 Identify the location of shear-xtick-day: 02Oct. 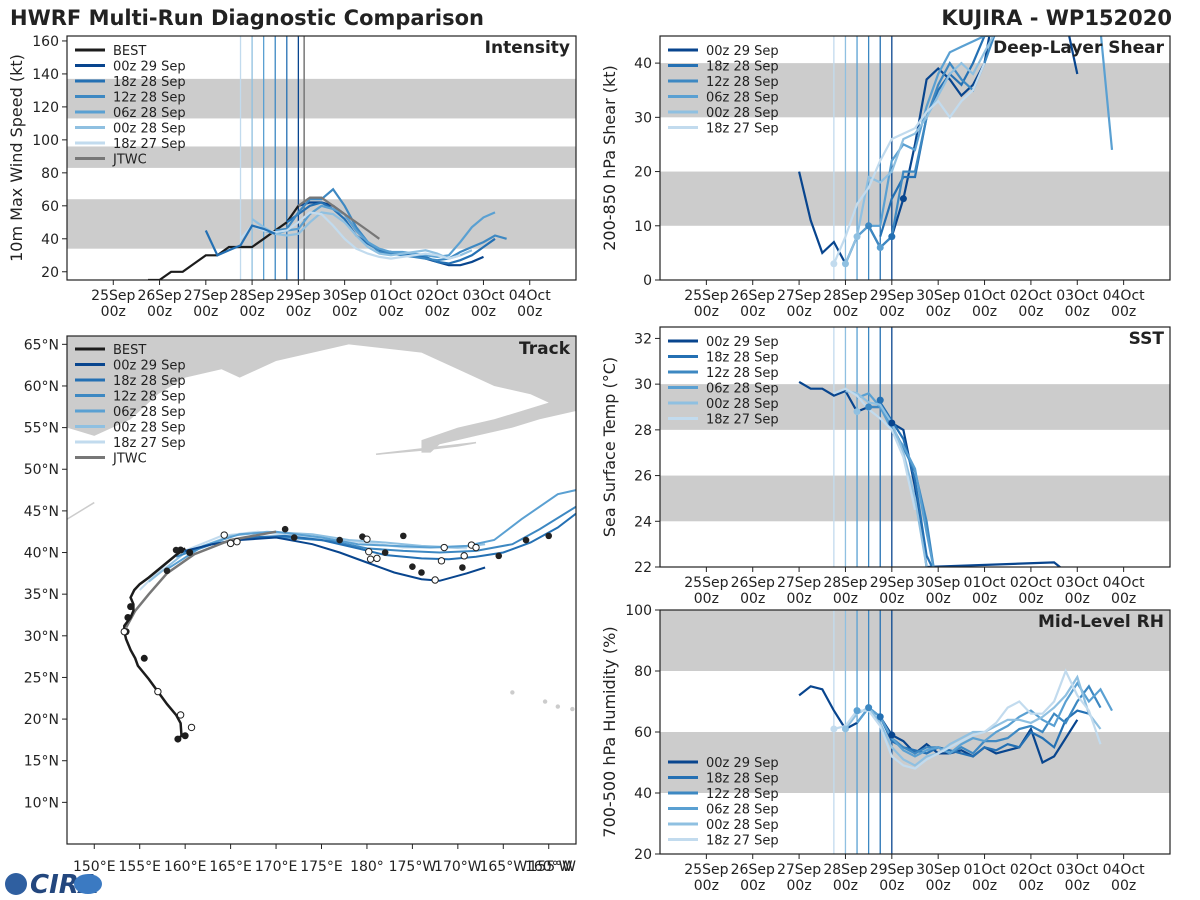
(1031, 296).